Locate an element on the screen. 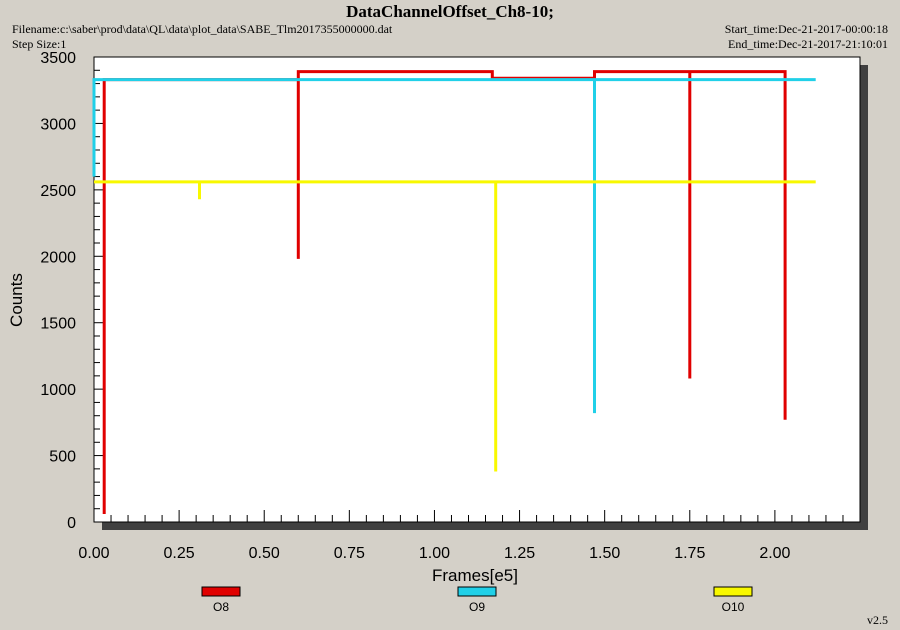 The height and width of the screenshot is (630, 900). x-tick-label: 0.75 is located at coordinates (349, 553).